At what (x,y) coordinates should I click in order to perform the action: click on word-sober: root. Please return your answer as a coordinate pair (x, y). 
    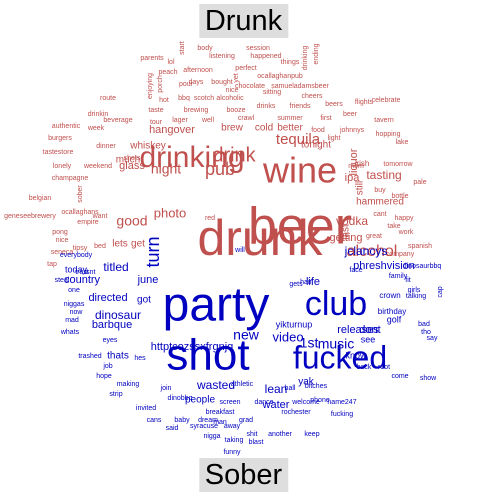
    Looking at the image, I should click on (384, 367).